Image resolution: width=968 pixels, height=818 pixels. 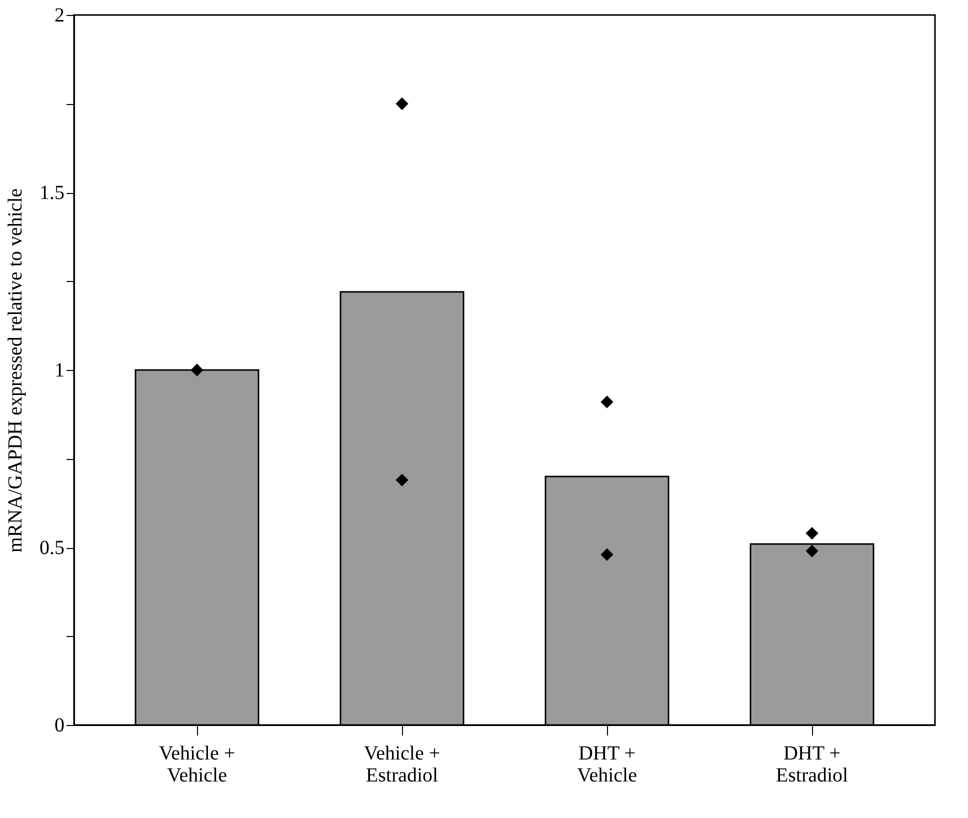 I want to click on x-tick-label: Vehicle + Estradiol, so click(x=402, y=764).